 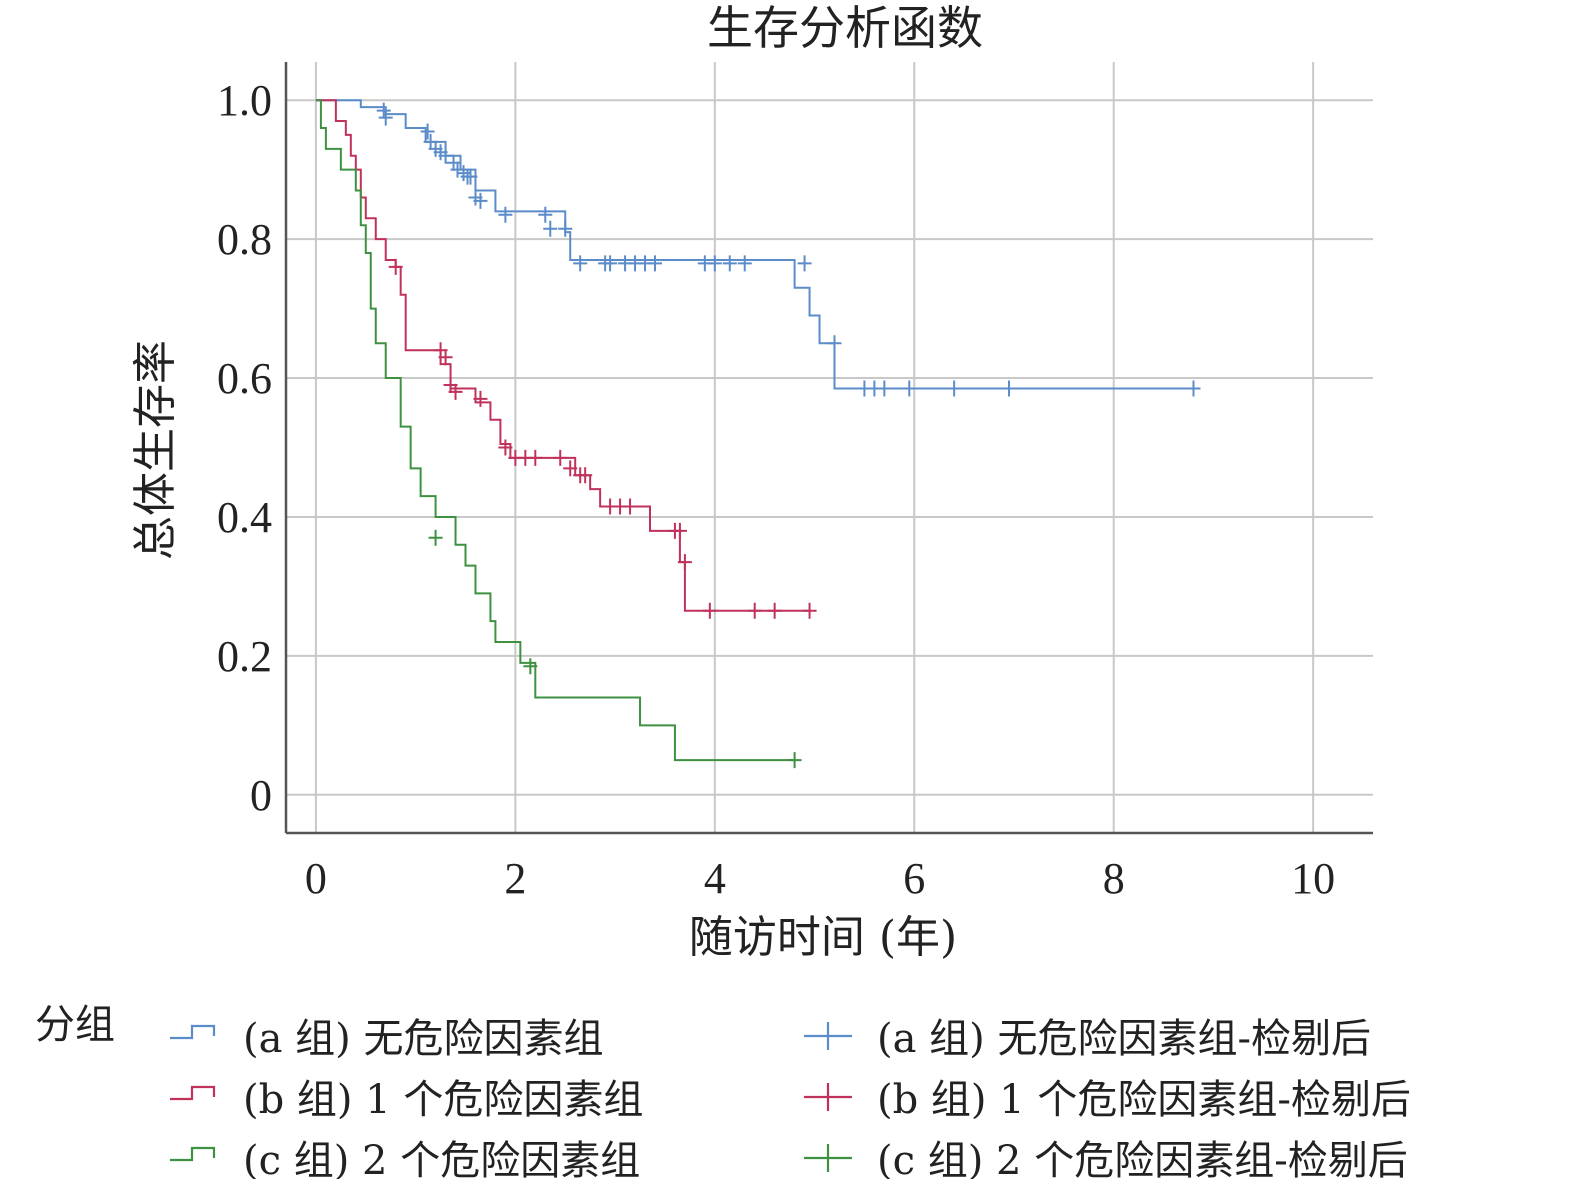 What do you see at coordinates (261, 795) in the screenshot?
I see `y-tick-label: 0` at bounding box center [261, 795].